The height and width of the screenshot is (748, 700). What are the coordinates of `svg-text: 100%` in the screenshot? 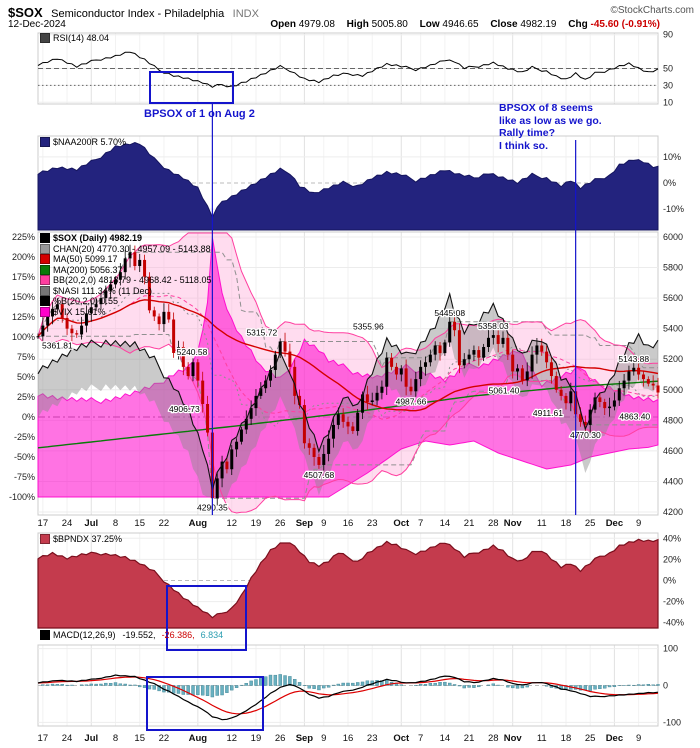 It's located at (23, 337).